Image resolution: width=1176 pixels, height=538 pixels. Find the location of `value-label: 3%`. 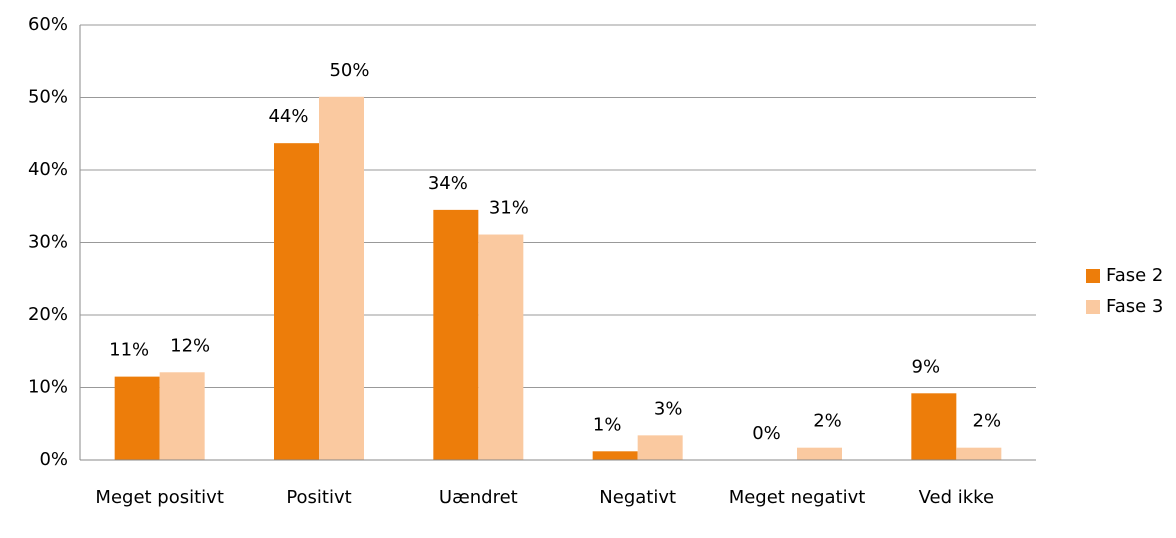

value-label: 3% is located at coordinates (668, 408).